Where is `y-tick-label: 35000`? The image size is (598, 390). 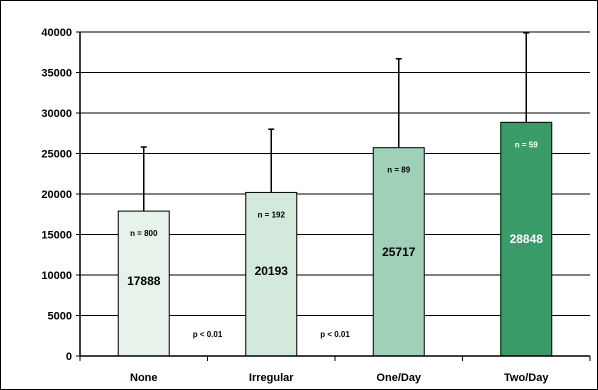 y-tick-label: 35000 is located at coordinates (56, 74).